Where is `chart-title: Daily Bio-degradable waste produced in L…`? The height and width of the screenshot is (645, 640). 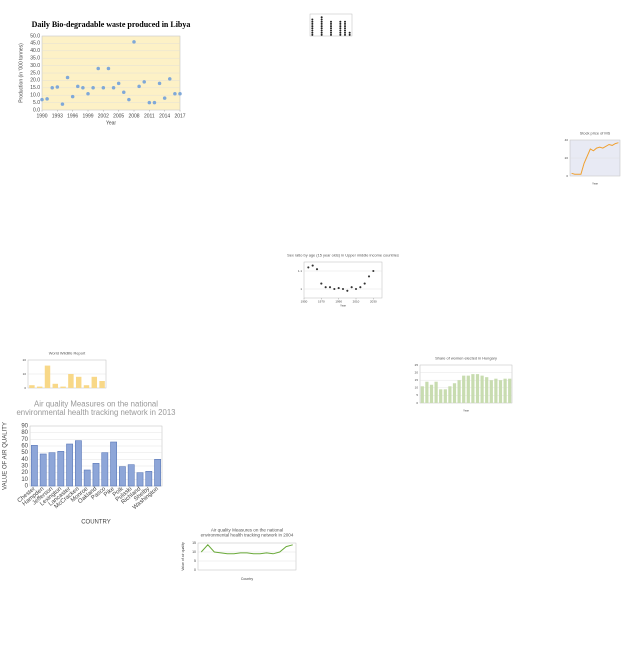 chart-title: Daily Bio-degradable waste produced in L… is located at coordinates (111, 24).